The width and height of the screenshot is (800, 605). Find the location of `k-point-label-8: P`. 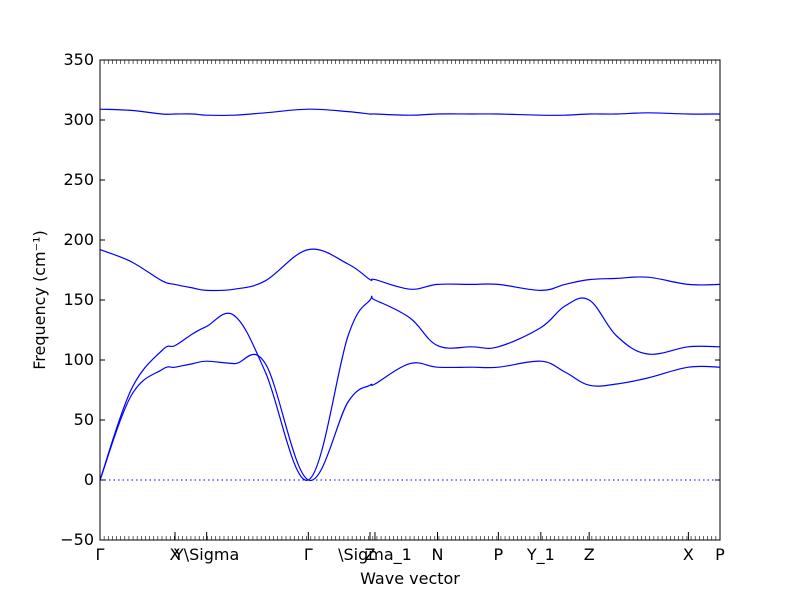

k-point-label-8: P is located at coordinates (499, 554).